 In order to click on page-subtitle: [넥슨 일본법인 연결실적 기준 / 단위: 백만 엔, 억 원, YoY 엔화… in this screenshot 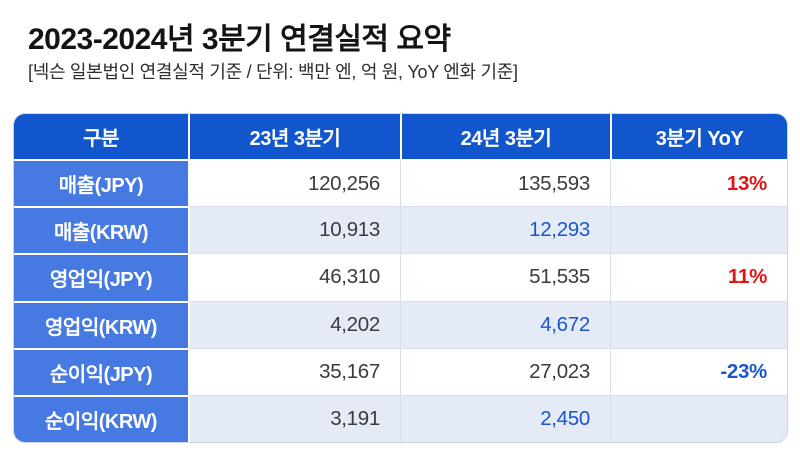, I will do `click(273, 72)`.